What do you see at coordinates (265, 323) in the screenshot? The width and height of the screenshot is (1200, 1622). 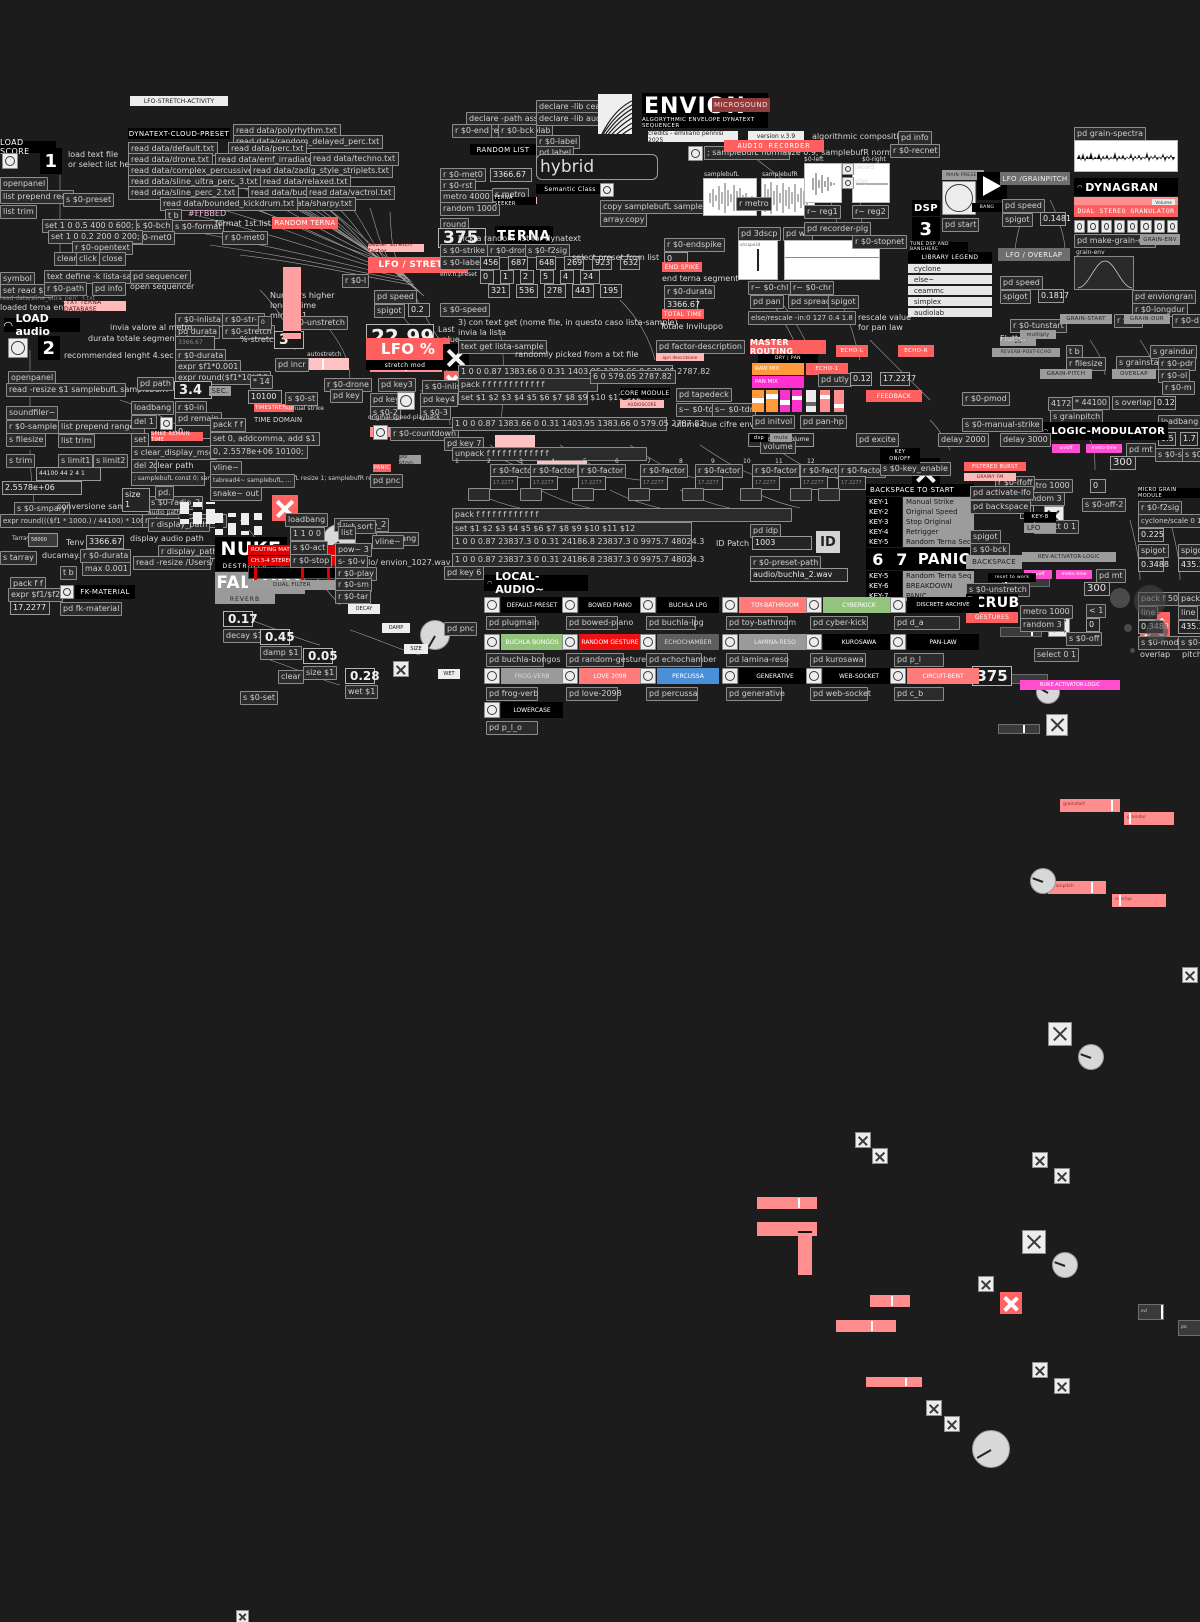 I see `small-num: 0` at bounding box center [265, 323].